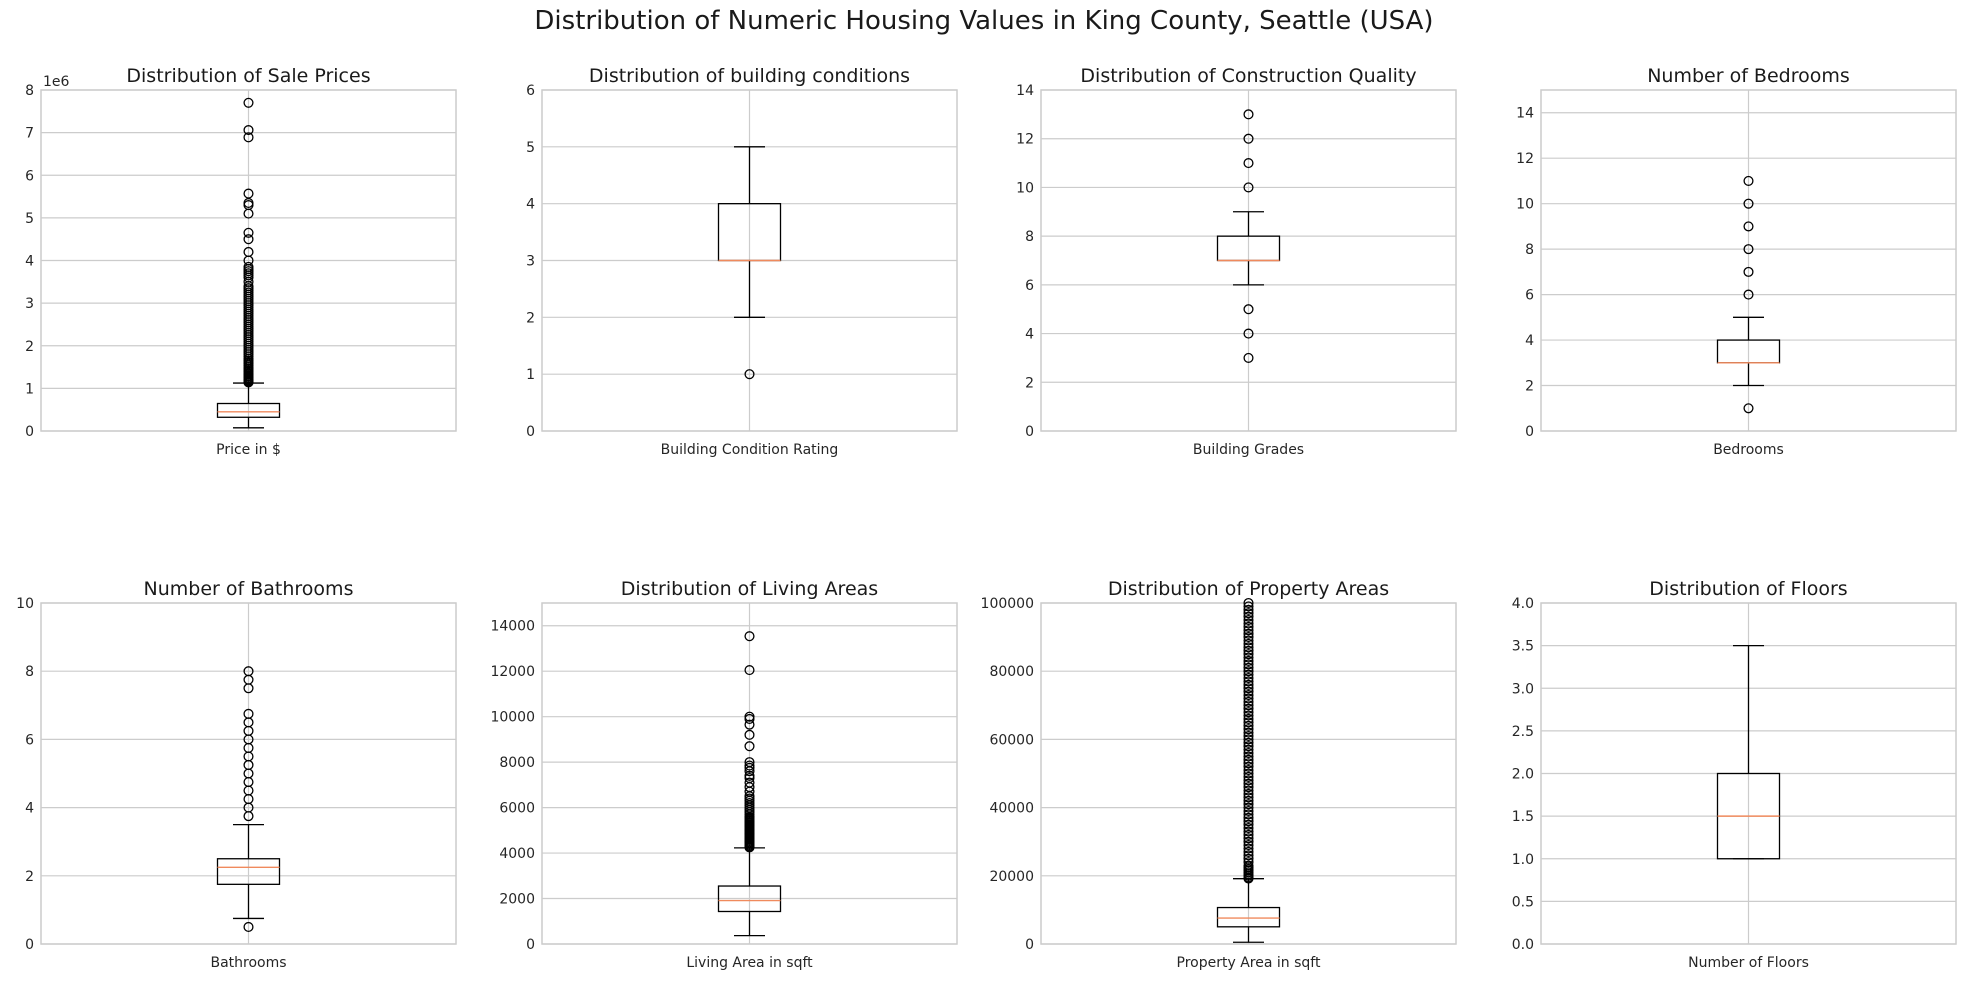 This screenshot has height=982, width=1968. Describe the element at coordinates (1748, 589) in the screenshot. I see `subplot-title: Distribution of Floors` at that location.